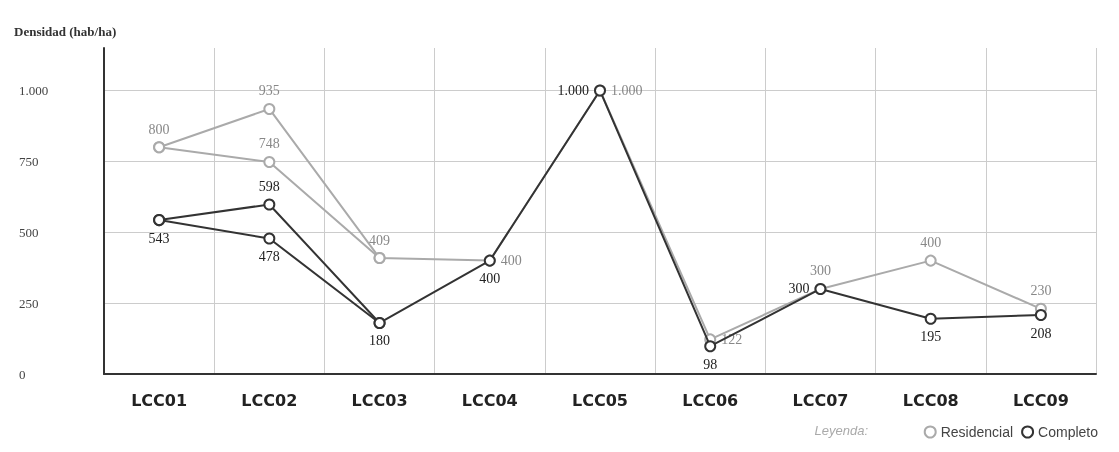  Describe the element at coordinates (159, 400) in the screenshot. I see `x-tick-label: LCC01` at that location.